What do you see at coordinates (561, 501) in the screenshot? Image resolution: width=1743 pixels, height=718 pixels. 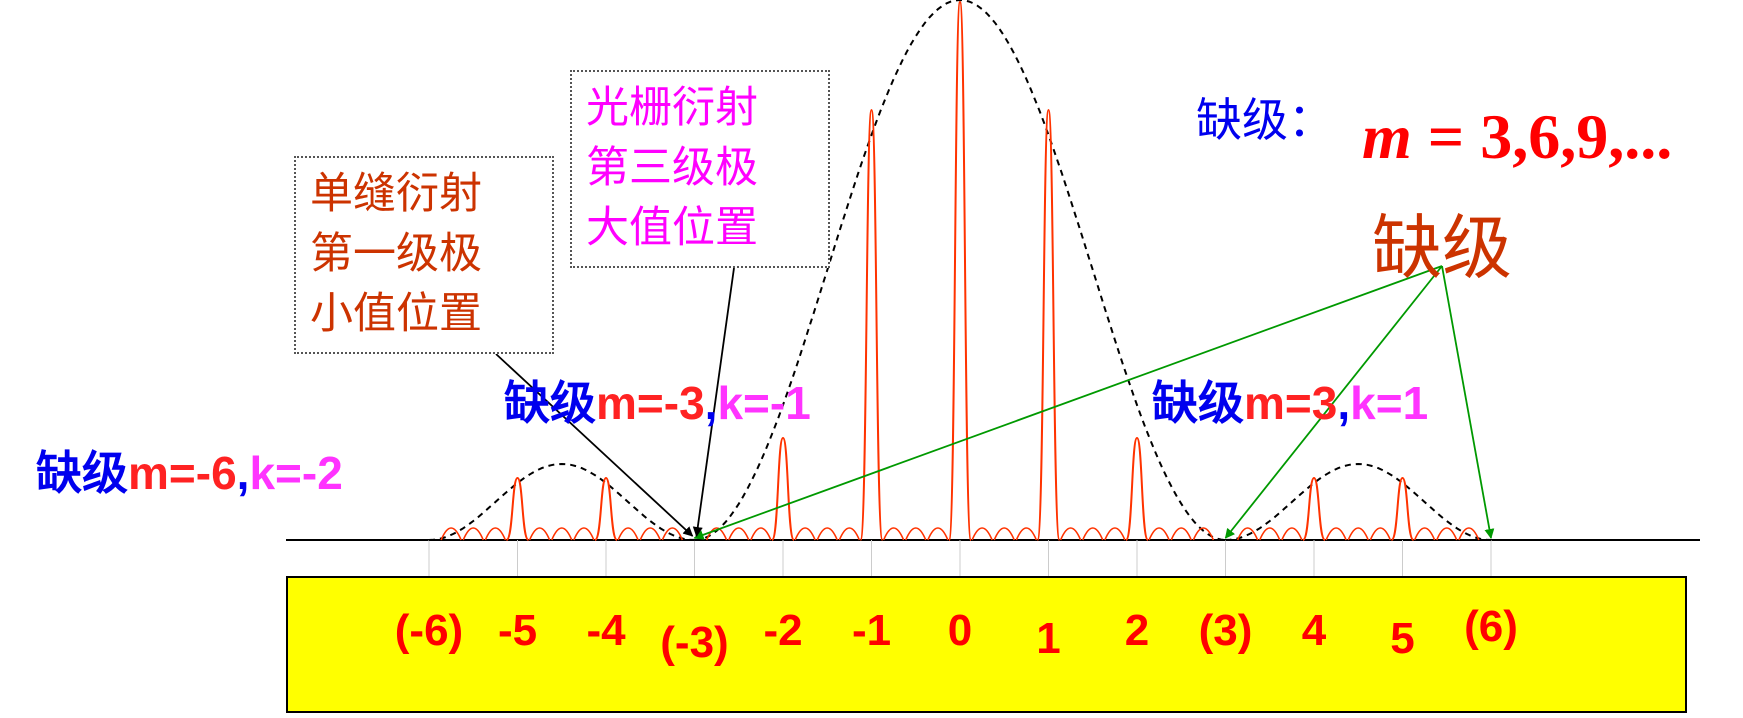 I see `left-envelope` at bounding box center [561, 501].